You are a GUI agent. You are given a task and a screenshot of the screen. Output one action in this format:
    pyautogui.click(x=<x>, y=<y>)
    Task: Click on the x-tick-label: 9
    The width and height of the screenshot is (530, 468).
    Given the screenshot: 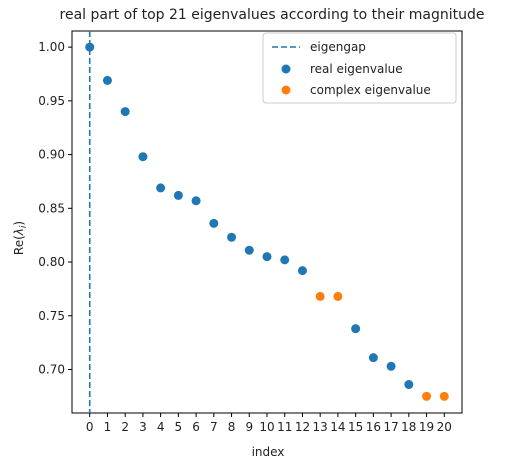 What is the action you would take?
    pyautogui.click(x=249, y=427)
    